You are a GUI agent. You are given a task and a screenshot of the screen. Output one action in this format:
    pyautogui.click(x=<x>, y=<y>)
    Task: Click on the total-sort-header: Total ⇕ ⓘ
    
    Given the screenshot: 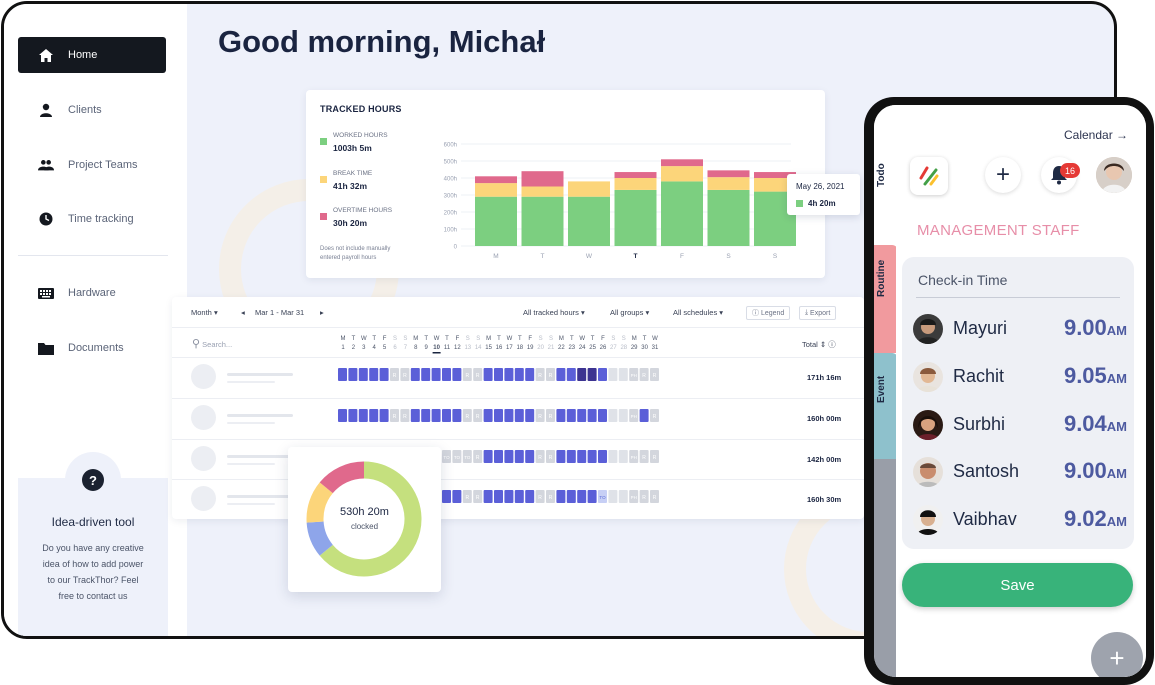 What is the action you would take?
    pyautogui.click(x=819, y=344)
    